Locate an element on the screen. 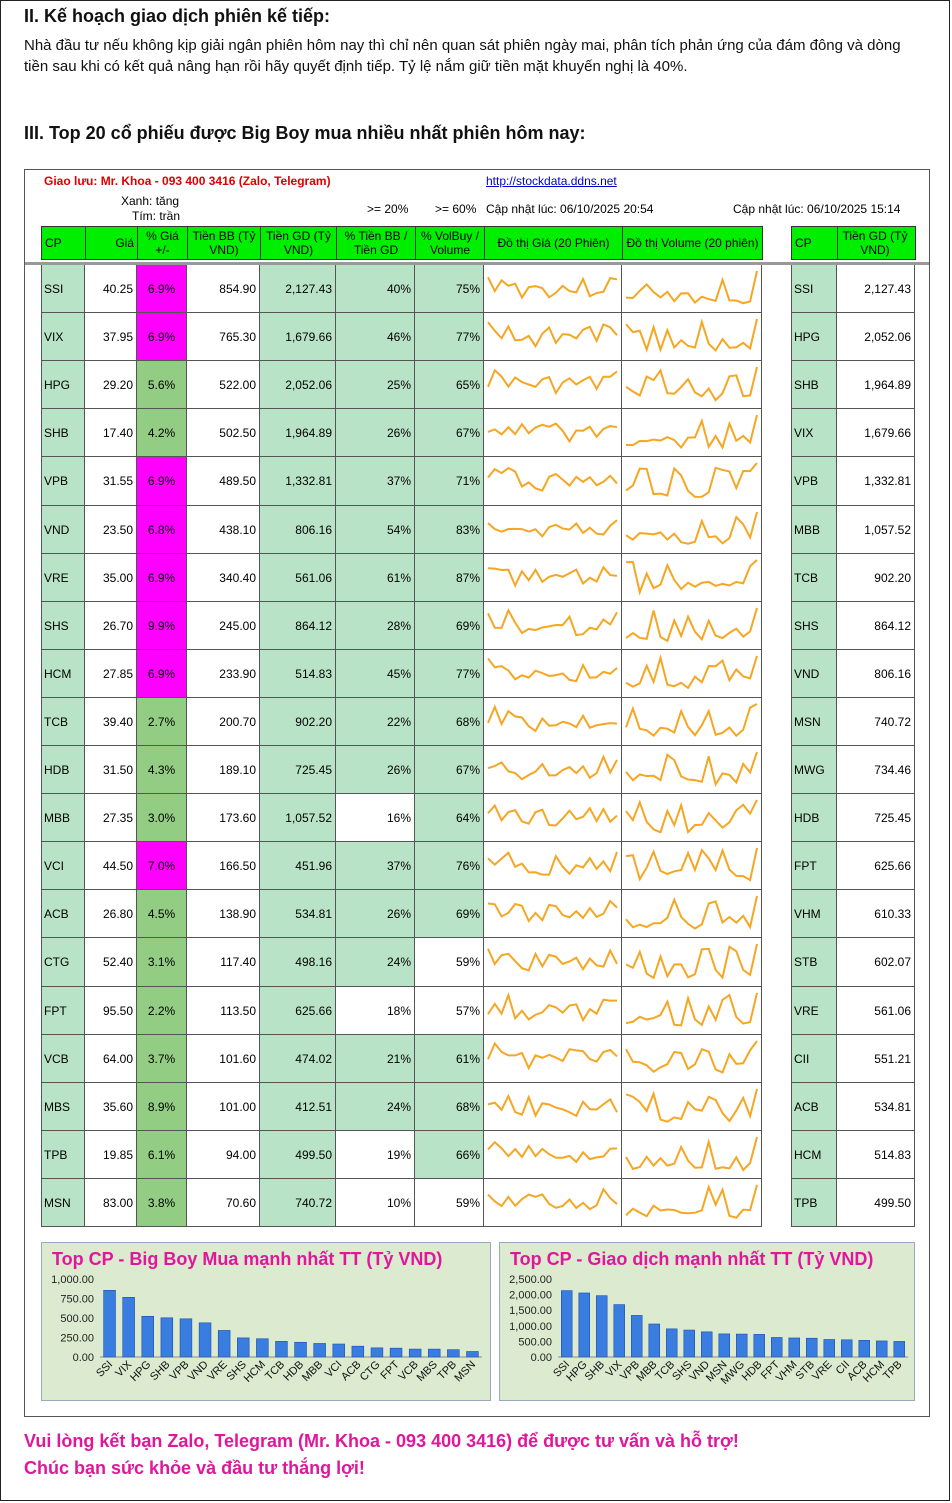 Image resolution: width=952 pixels, height=1503 pixels. cell-gia: 19.85 is located at coordinates (111, 1155).